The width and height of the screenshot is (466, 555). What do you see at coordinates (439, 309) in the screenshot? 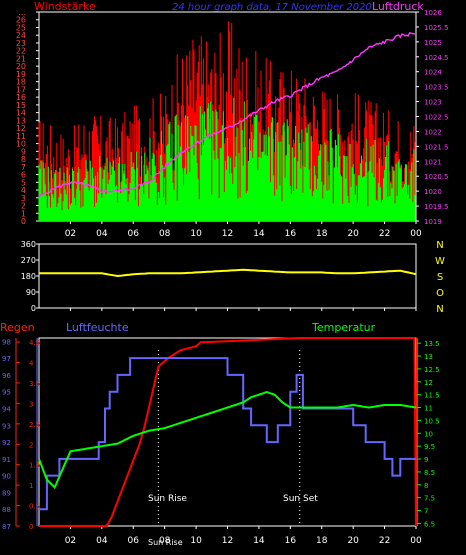
I see `panel2-right-tick-label: N` at bounding box center [439, 309].